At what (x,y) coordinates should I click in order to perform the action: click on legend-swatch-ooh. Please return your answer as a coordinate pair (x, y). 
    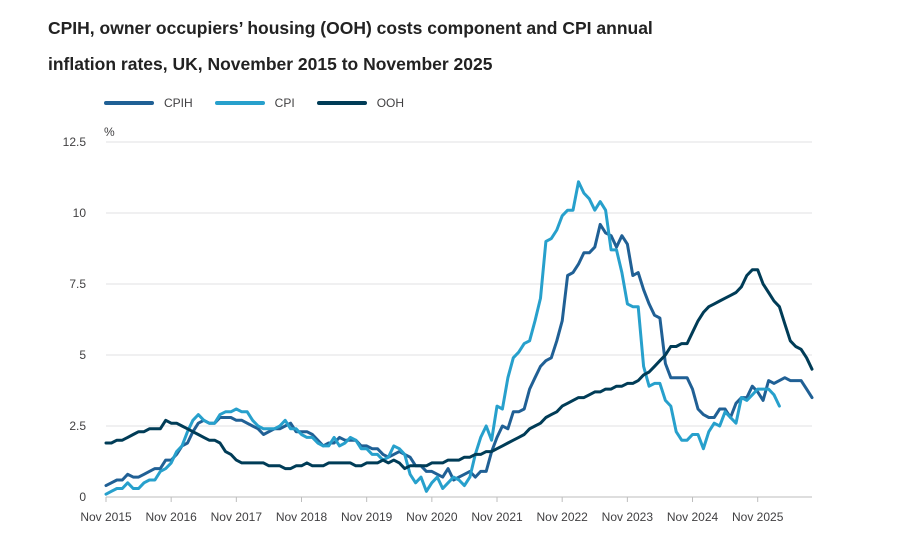
    Looking at the image, I should click on (341, 103).